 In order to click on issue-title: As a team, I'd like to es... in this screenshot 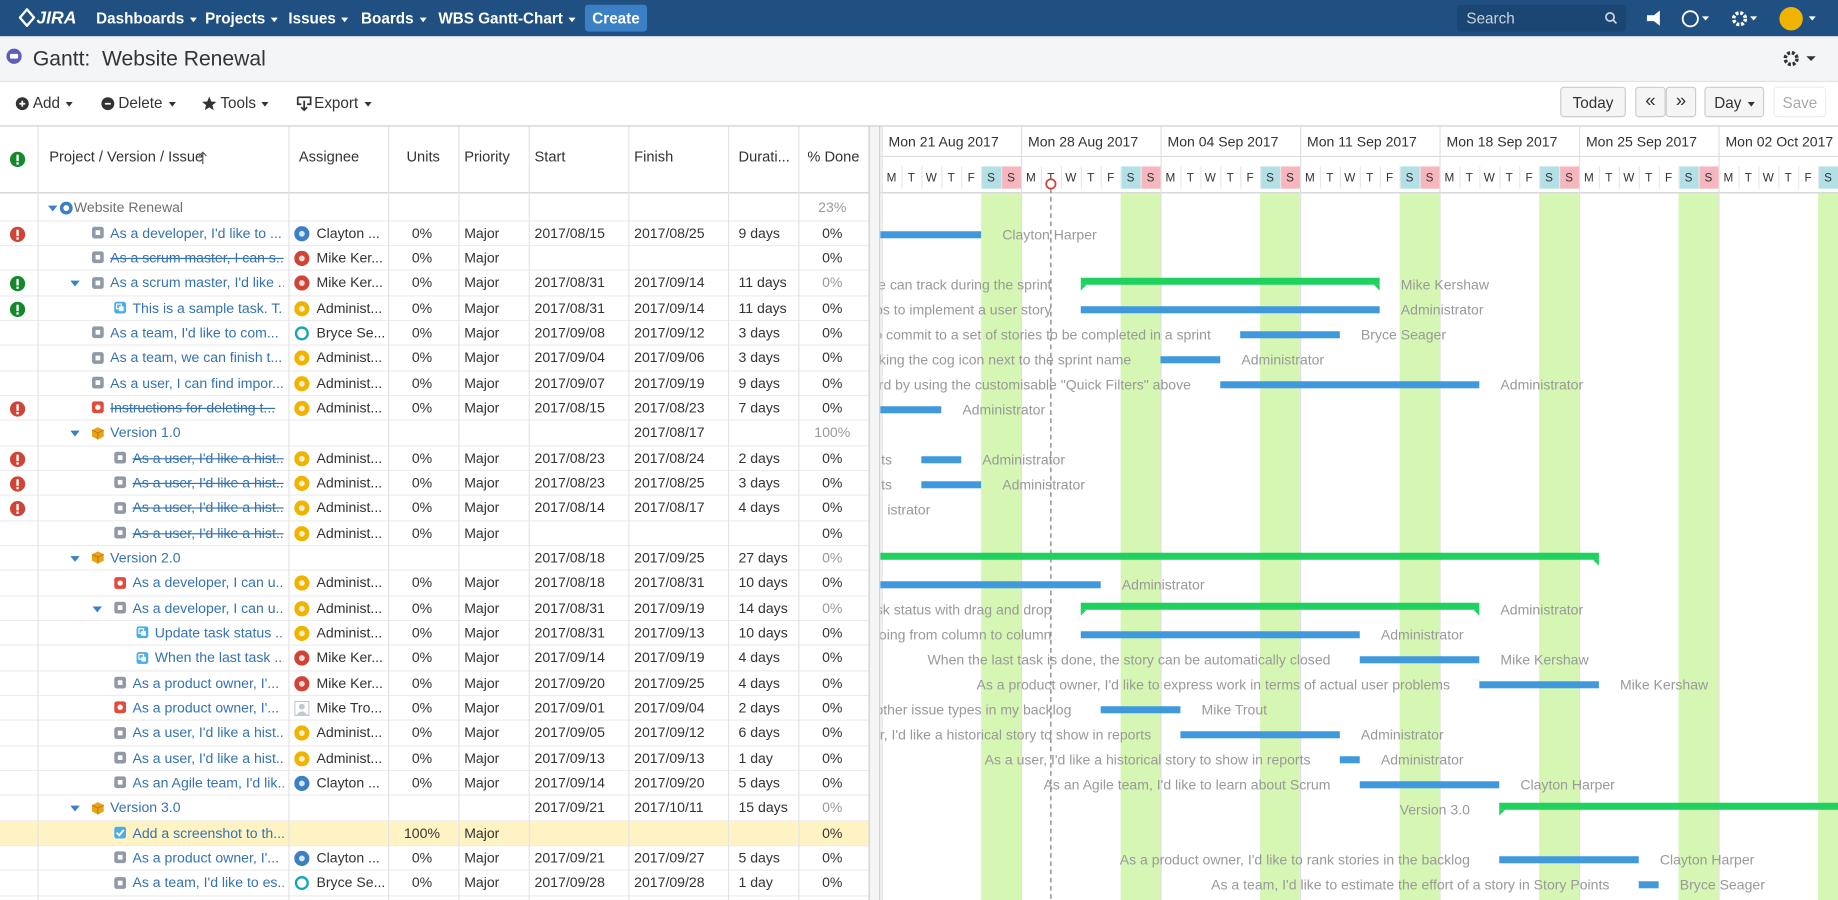, I will do `click(207, 883)`.